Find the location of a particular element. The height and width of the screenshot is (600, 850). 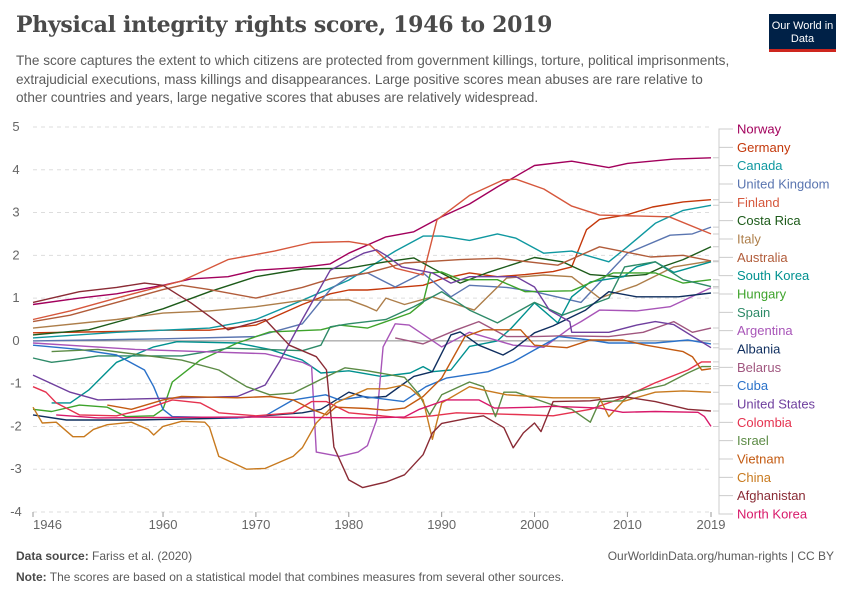

owid-logo: Our World in Data is located at coordinates (802, 33).